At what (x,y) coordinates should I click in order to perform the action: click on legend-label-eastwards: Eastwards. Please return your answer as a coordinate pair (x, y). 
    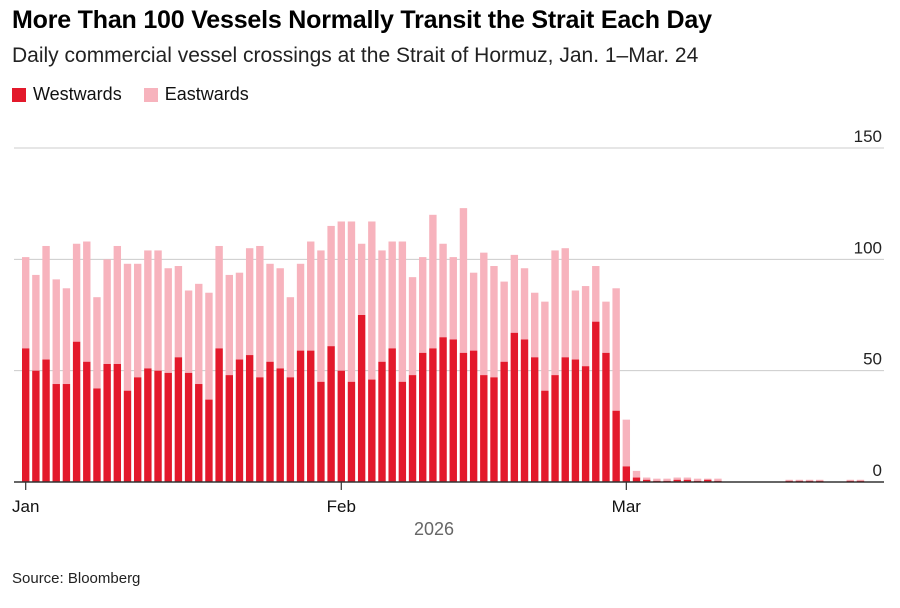
    Looking at the image, I should click on (206, 94).